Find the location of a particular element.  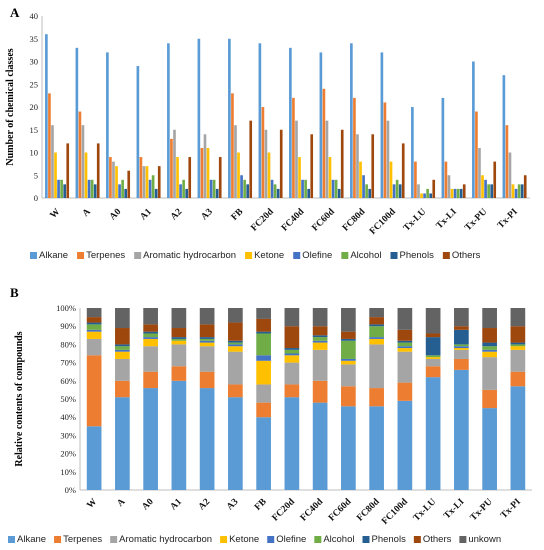

bar-terpenes-w is located at coordinates (49, 145).